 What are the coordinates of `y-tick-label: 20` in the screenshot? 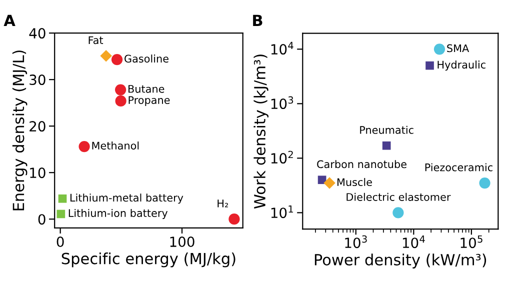 It's located at (38, 126).